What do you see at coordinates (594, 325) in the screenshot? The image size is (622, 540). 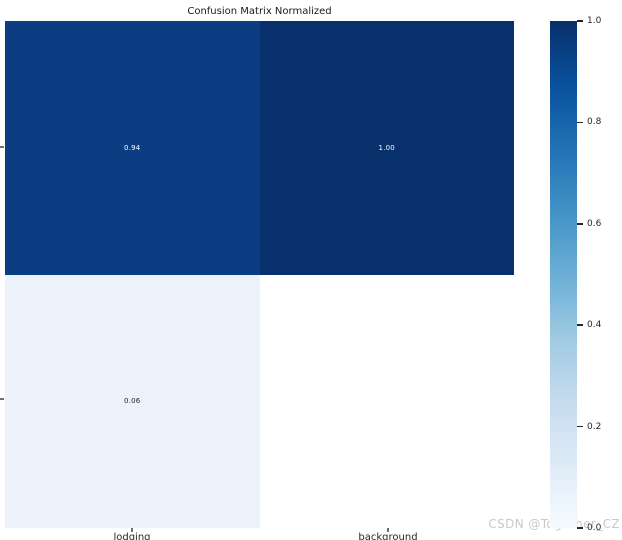 I see `colorbar-tick-label: 0.4` at bounding box center [594, 325].